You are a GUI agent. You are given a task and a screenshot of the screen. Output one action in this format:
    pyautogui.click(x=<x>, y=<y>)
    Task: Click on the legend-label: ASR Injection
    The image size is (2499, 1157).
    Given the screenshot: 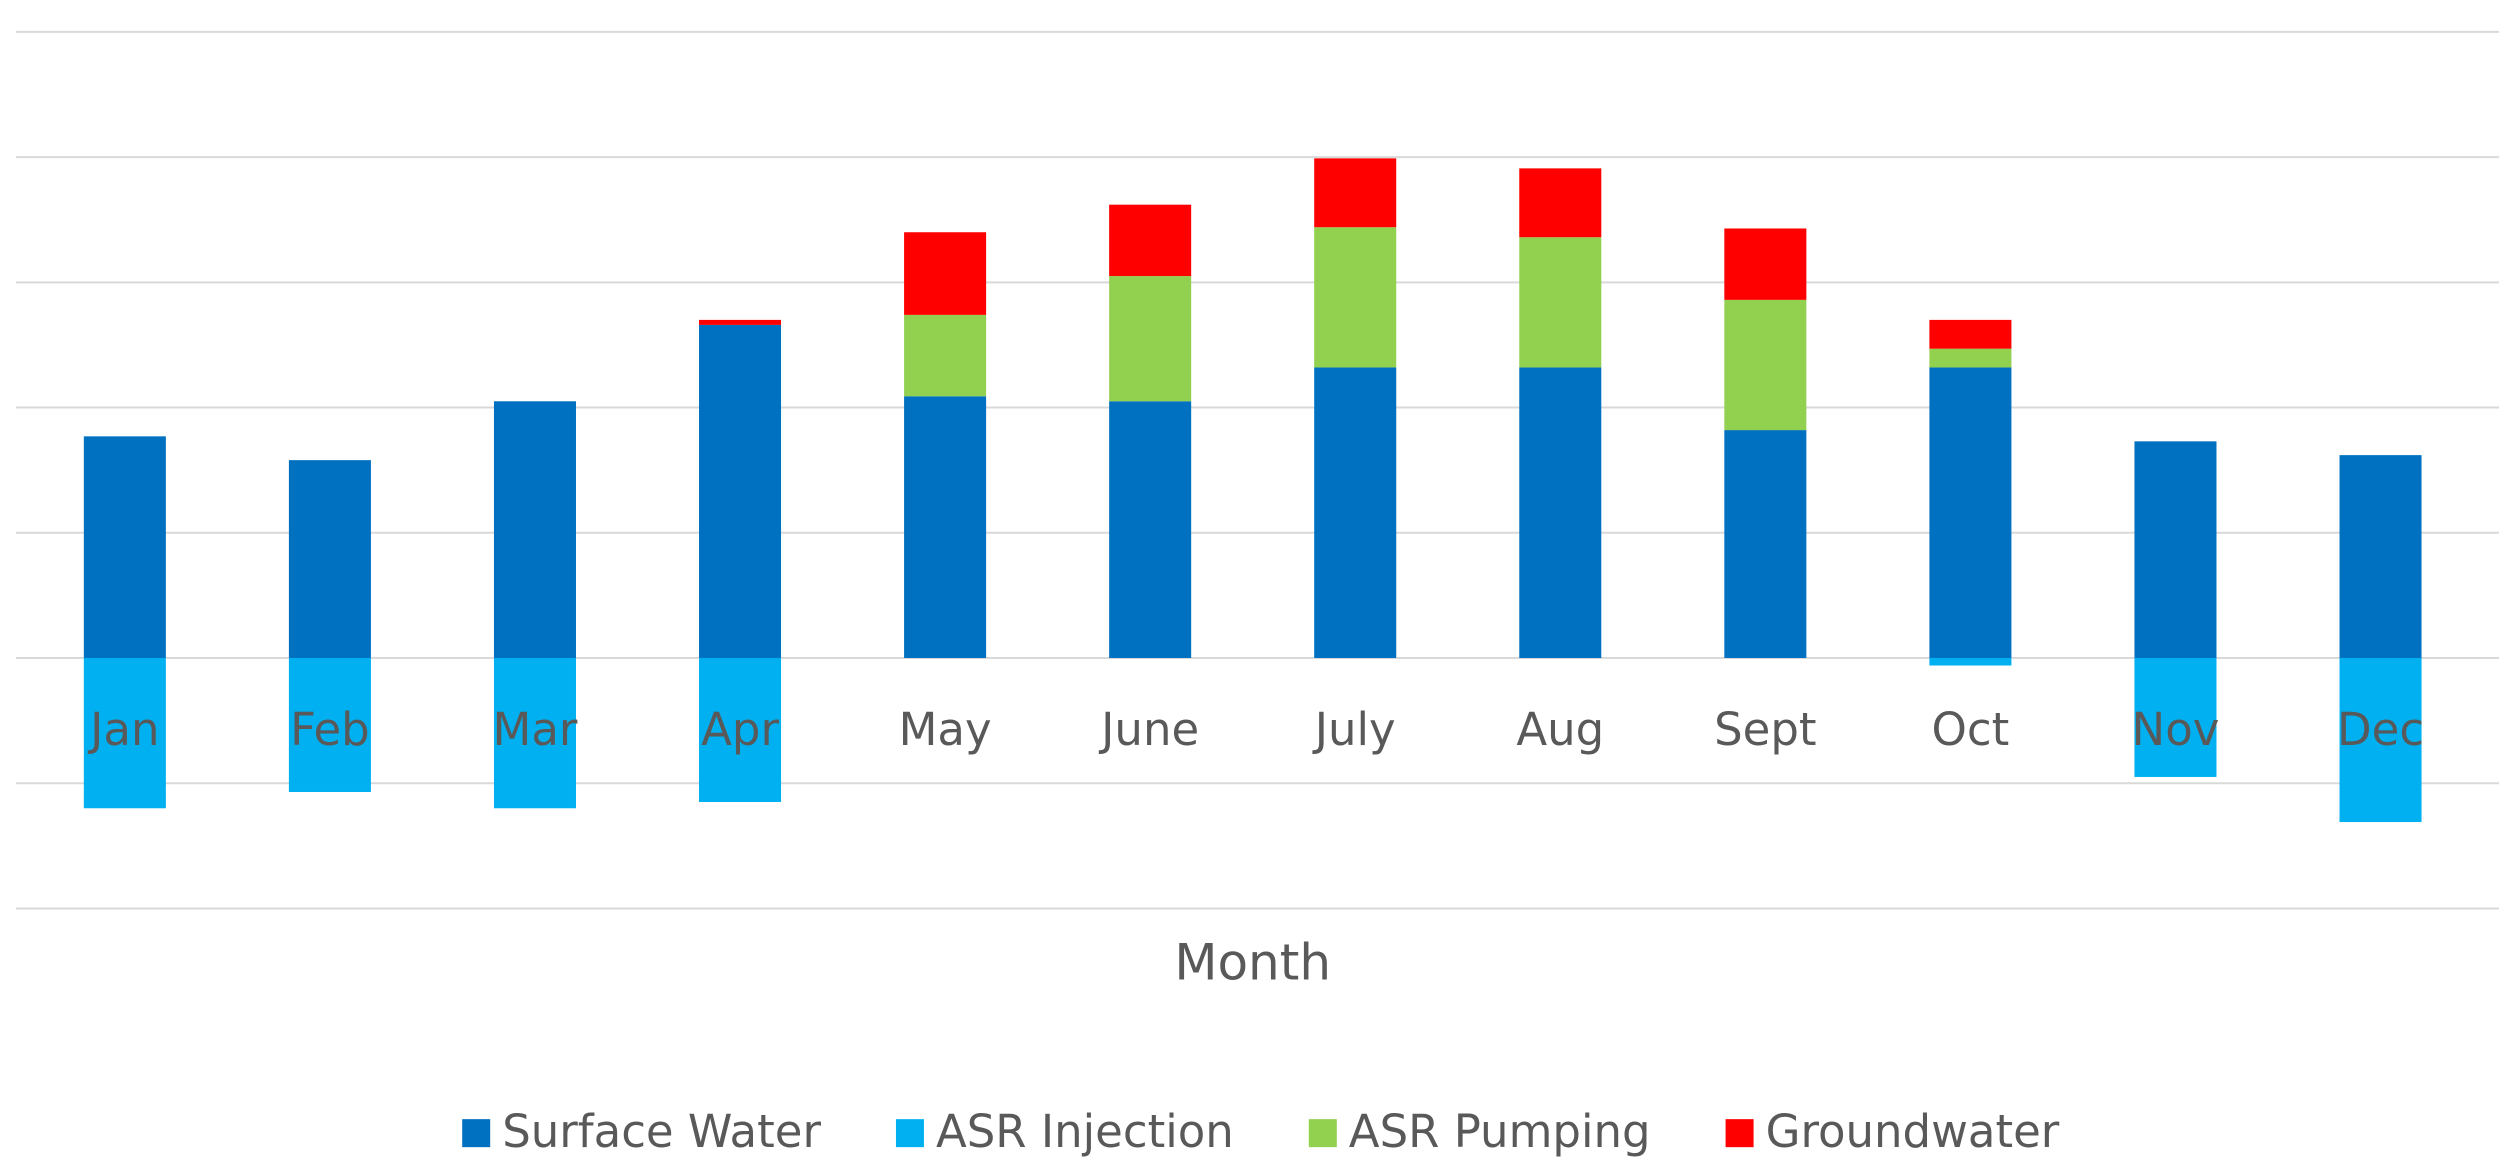 What is the action you would take?
    pyautogui.click(x=1085, y=1131)
    